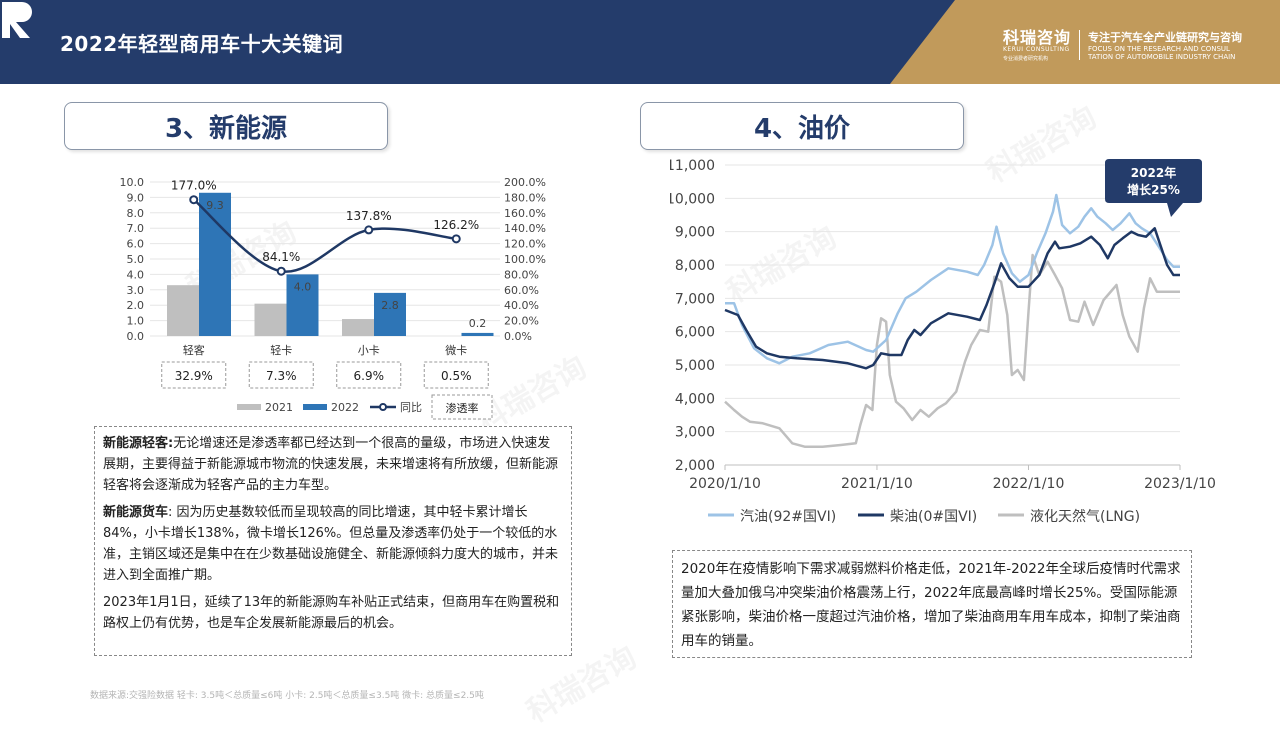 This screenshot has height=731, width=1280. What do you see at coordinates (1165, 37) in the screenshot?
I see `header-tagline: 专注于汽车全产业链研究与咨询` at bounding box center [1165, 37].